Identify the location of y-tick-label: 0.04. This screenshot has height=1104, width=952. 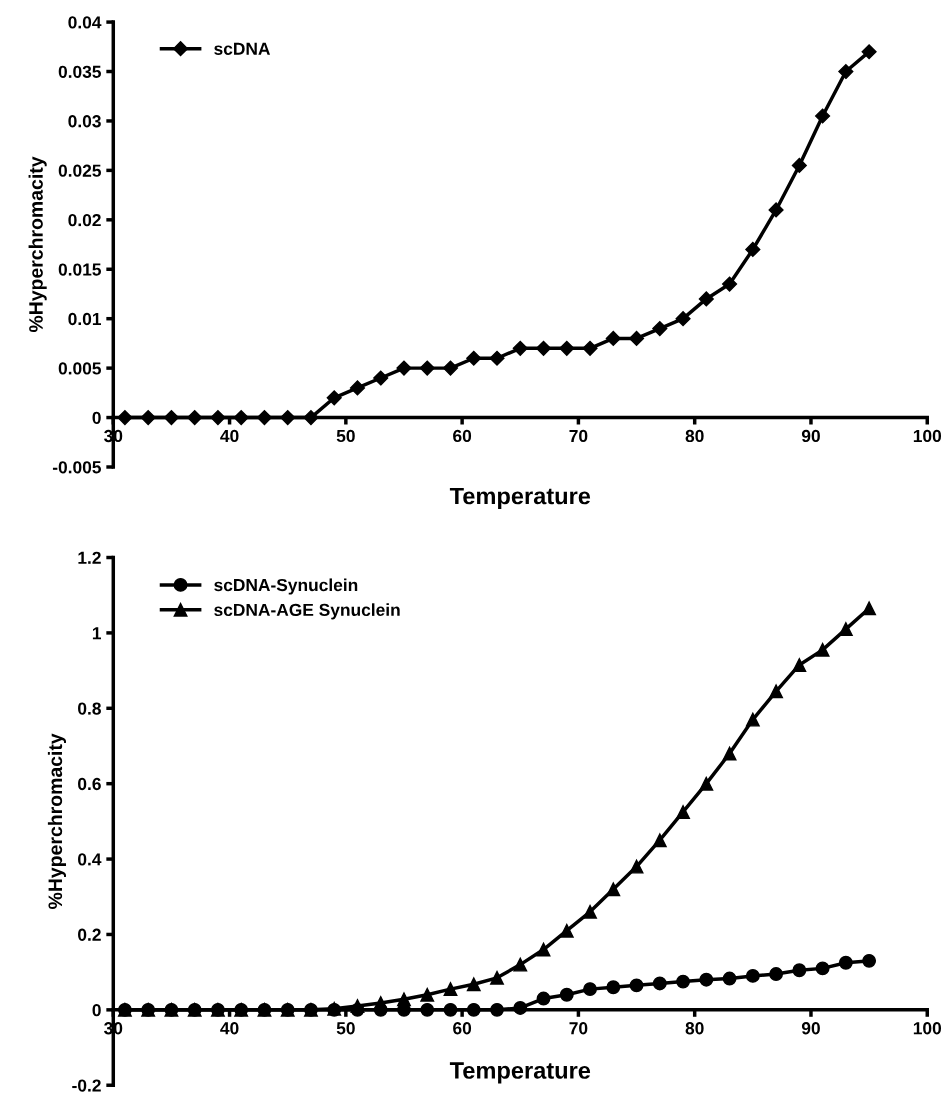
(85, 22).